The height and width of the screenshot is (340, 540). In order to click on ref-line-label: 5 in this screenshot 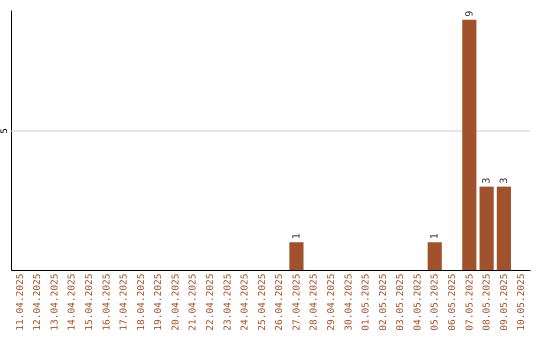, I will do `click(5, 131)`.